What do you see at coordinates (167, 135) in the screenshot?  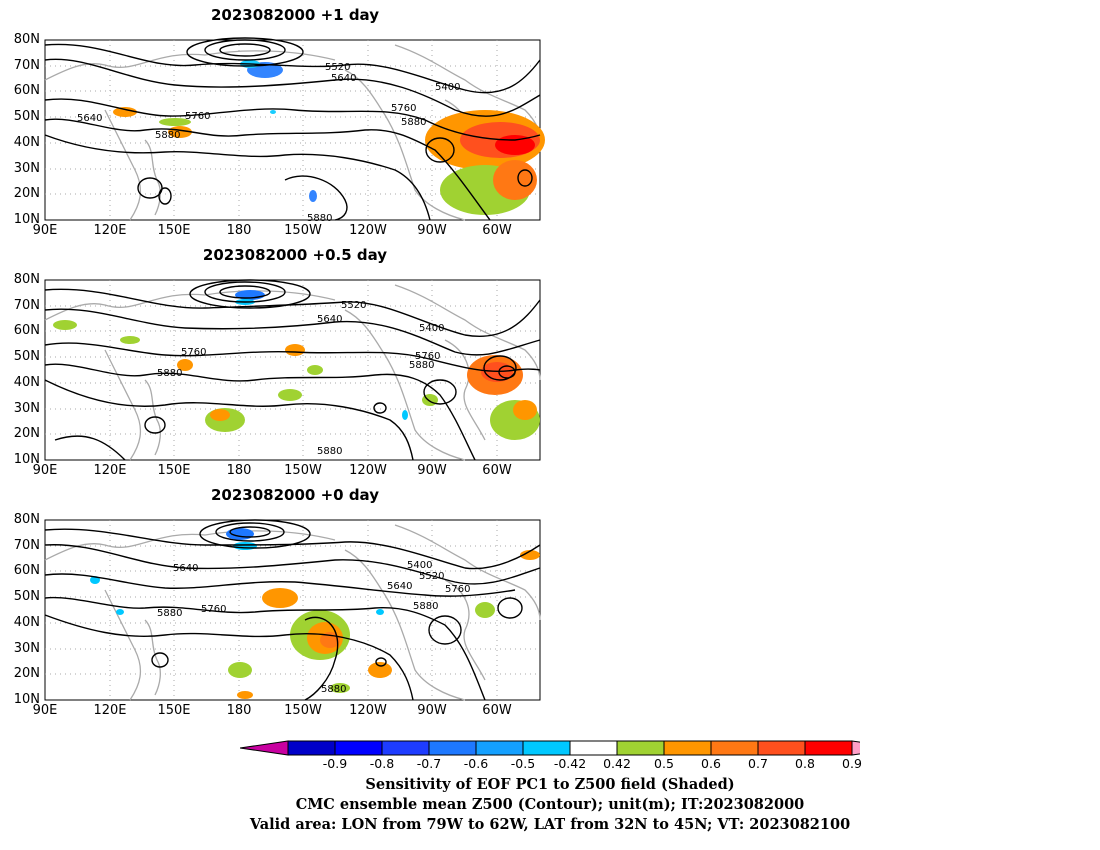 I see `contour-label-5880b-p1: 5880` at bounding box center [167, 135].